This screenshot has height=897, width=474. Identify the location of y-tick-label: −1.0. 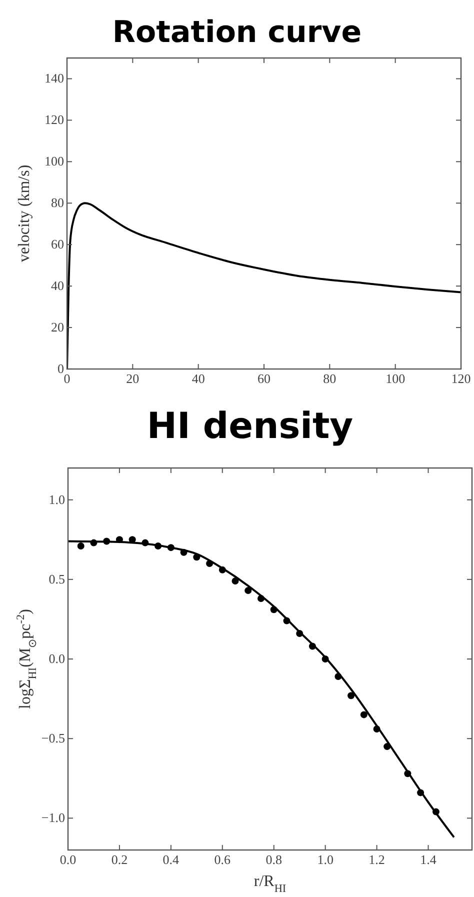
(53, 818).